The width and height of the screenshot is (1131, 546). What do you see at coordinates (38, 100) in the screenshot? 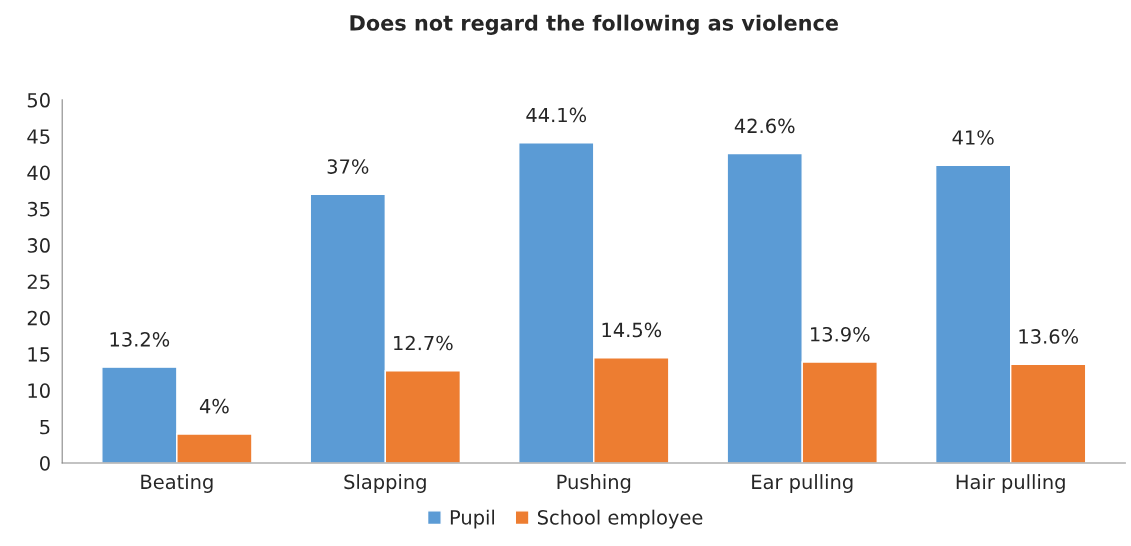
I see `y-tick-label: 50` at bounding box center [38, 100].